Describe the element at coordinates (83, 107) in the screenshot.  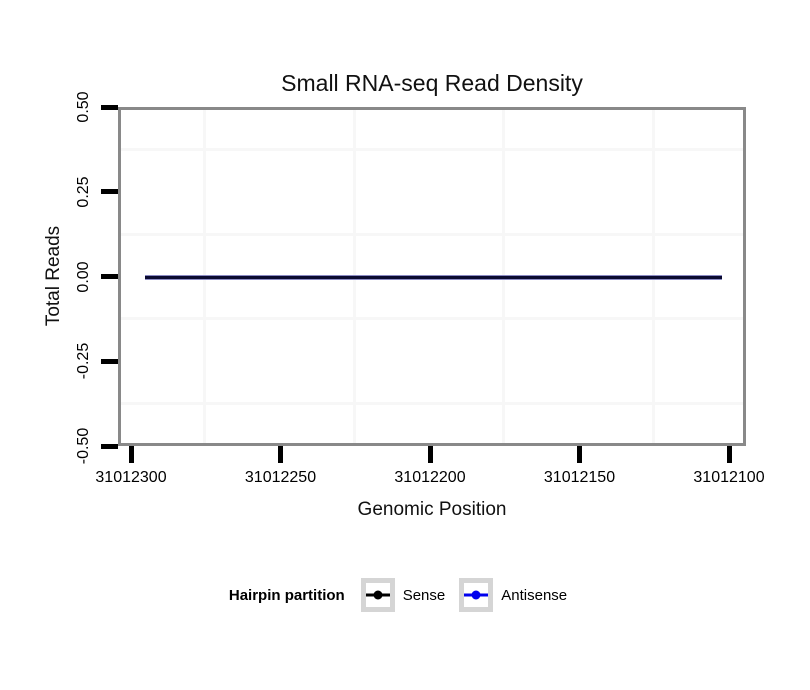
I see `y-tick-label: 0.50` at that location.